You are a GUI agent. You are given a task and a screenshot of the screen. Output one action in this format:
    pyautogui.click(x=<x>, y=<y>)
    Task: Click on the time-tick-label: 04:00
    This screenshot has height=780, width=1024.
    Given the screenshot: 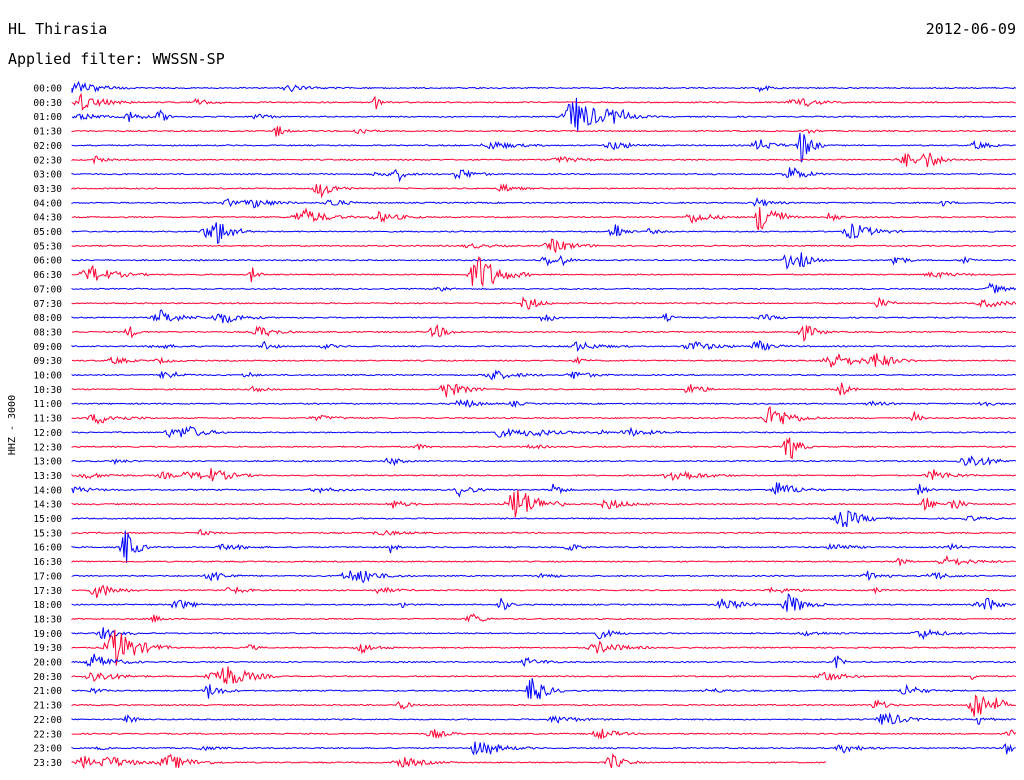 What is the action you would take?
    pyautogui.click(x=47, y=203)
    